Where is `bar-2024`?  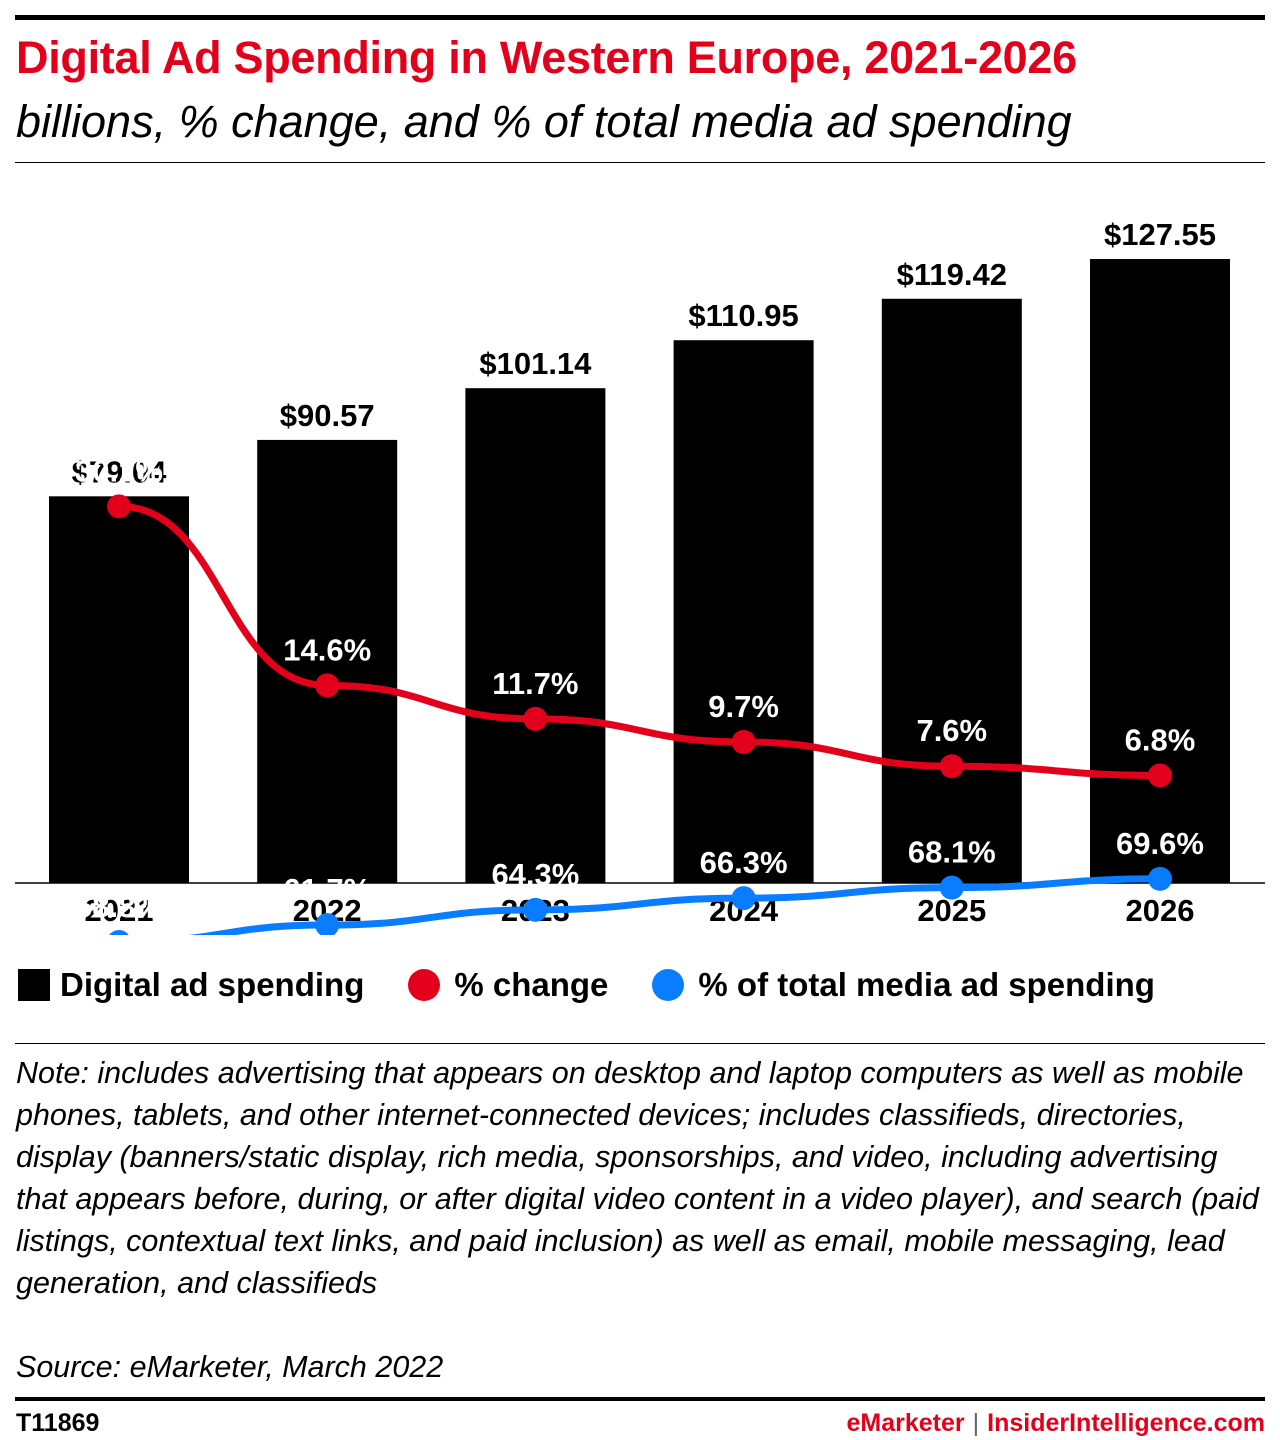
bar-2024 is located at coordinates (743, 611).